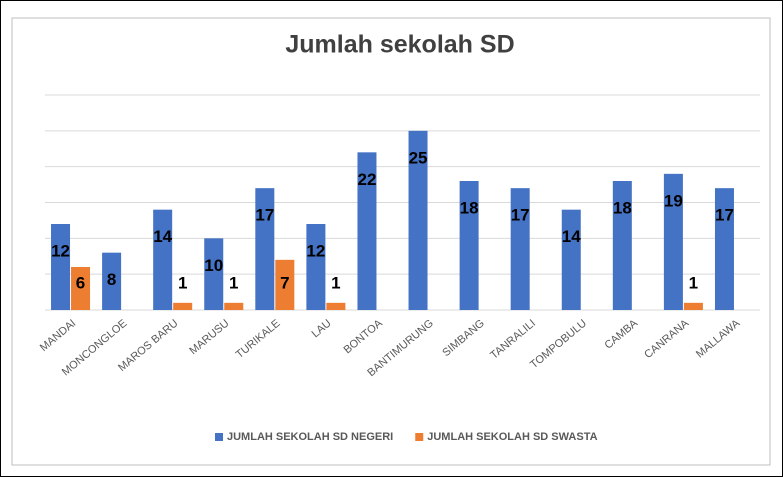 The image size is (783, 477). I want to click on data-label: 6, so click(80, 282).